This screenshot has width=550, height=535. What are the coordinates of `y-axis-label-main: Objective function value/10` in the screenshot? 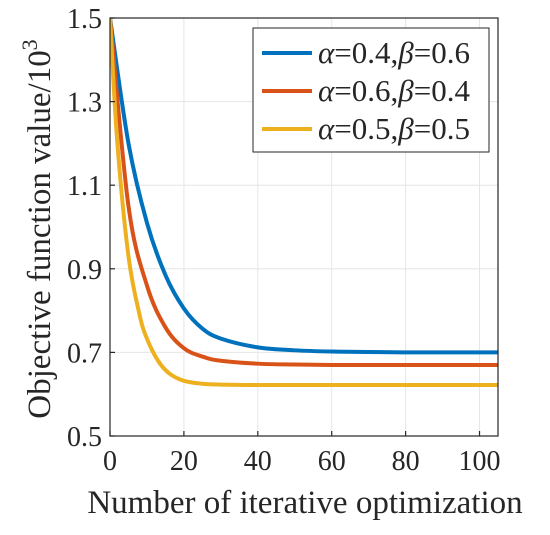 It's located at (40, 234).